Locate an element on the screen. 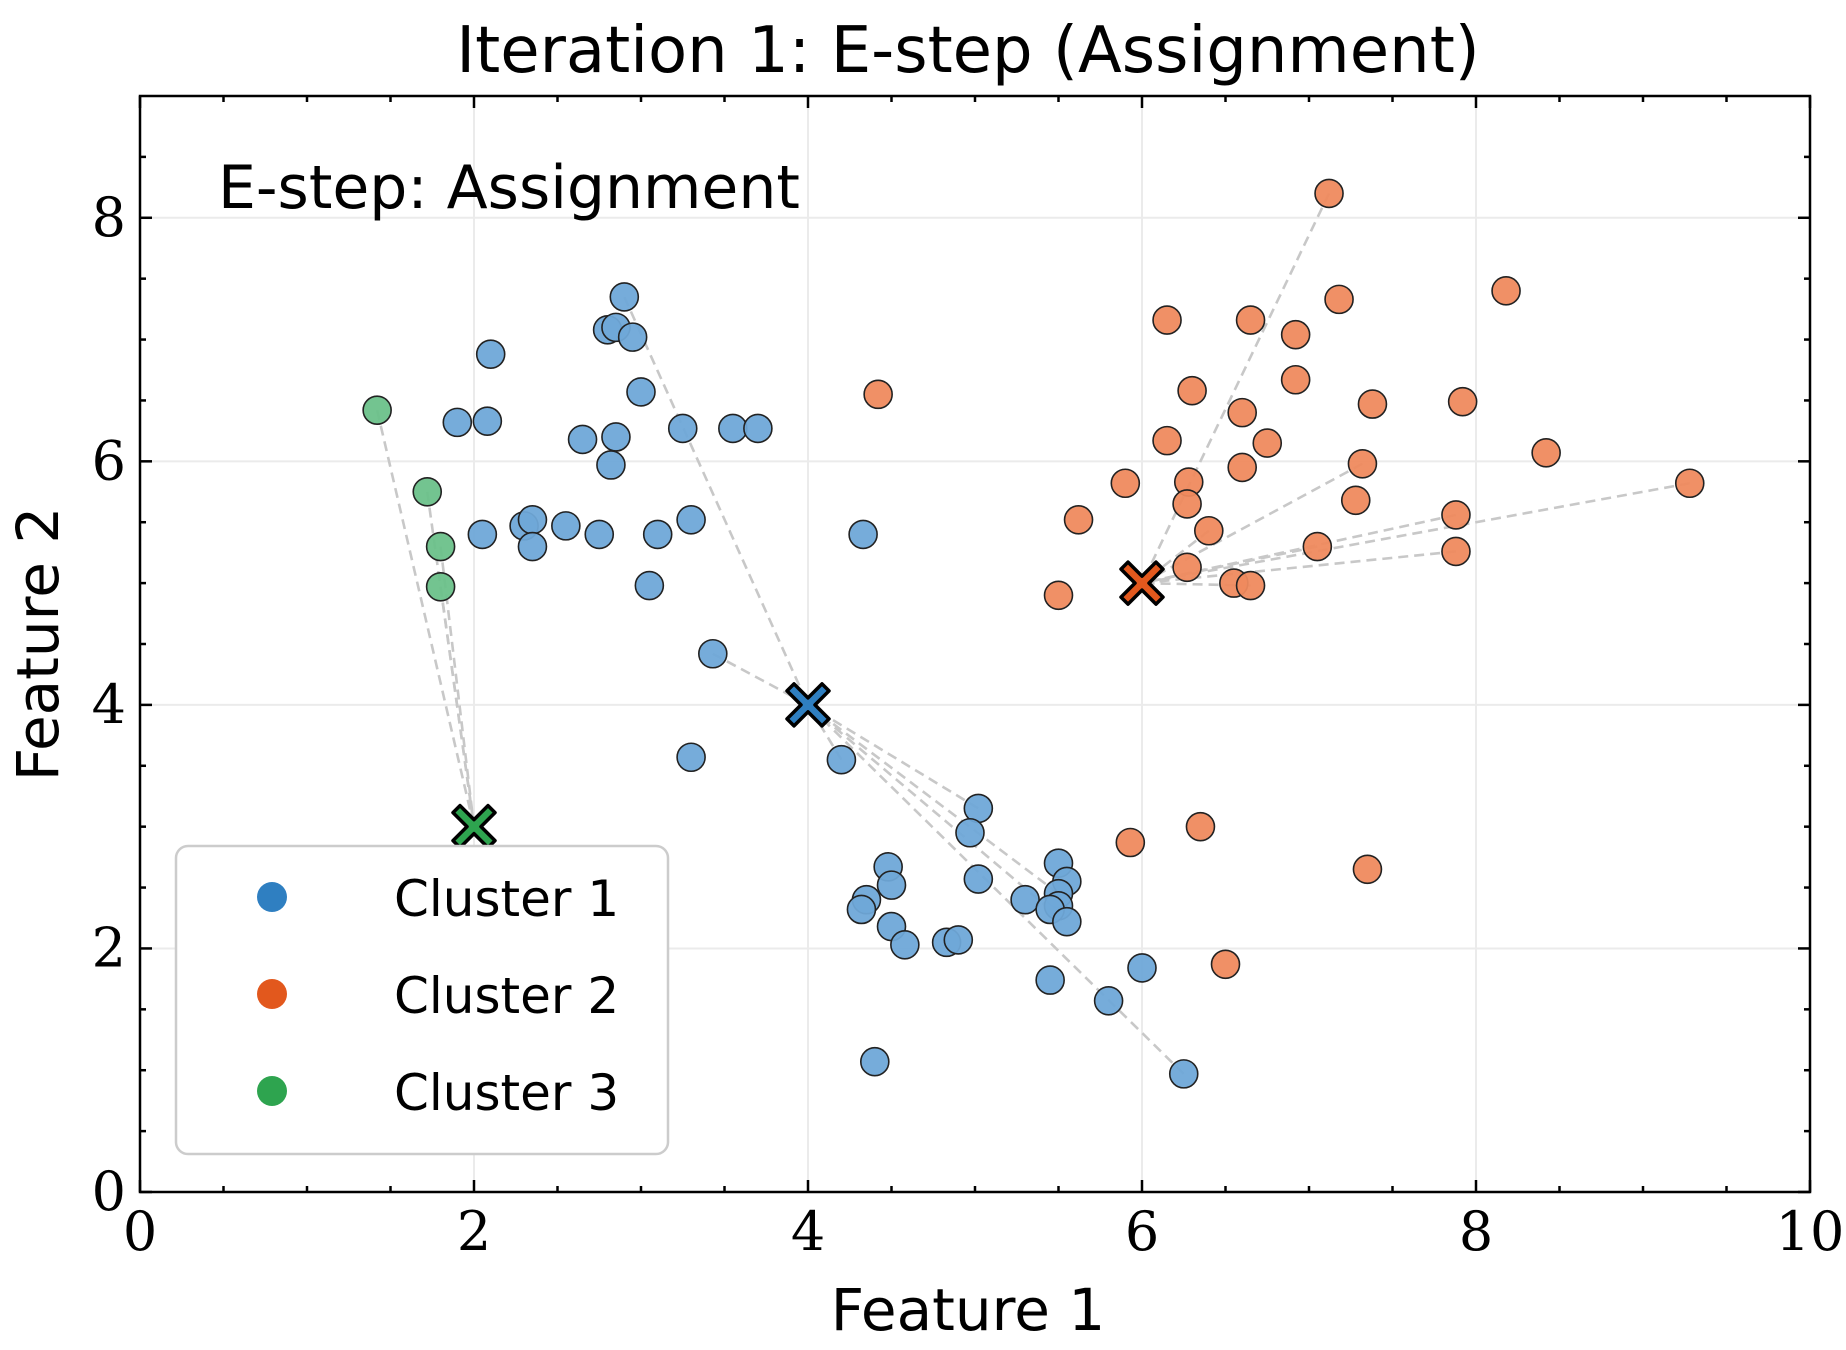  x-tick-label-5: 10 is located at coordinates (1810, 1231).